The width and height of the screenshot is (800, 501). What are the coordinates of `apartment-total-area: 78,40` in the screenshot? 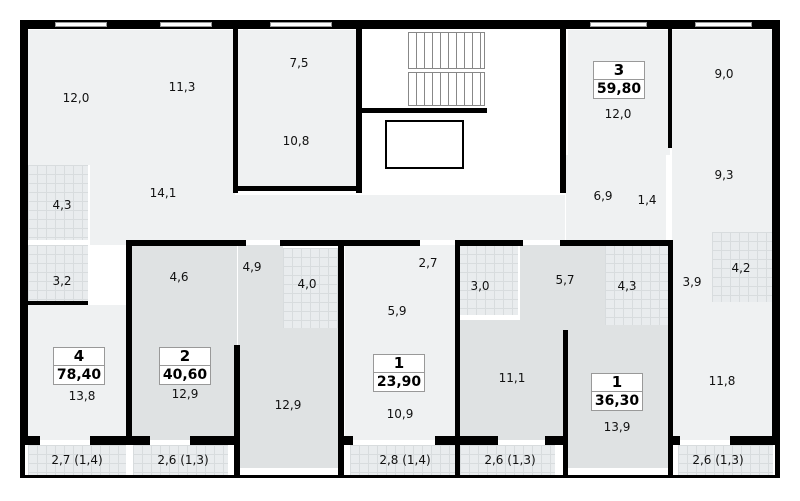 It's located at (79, 375).